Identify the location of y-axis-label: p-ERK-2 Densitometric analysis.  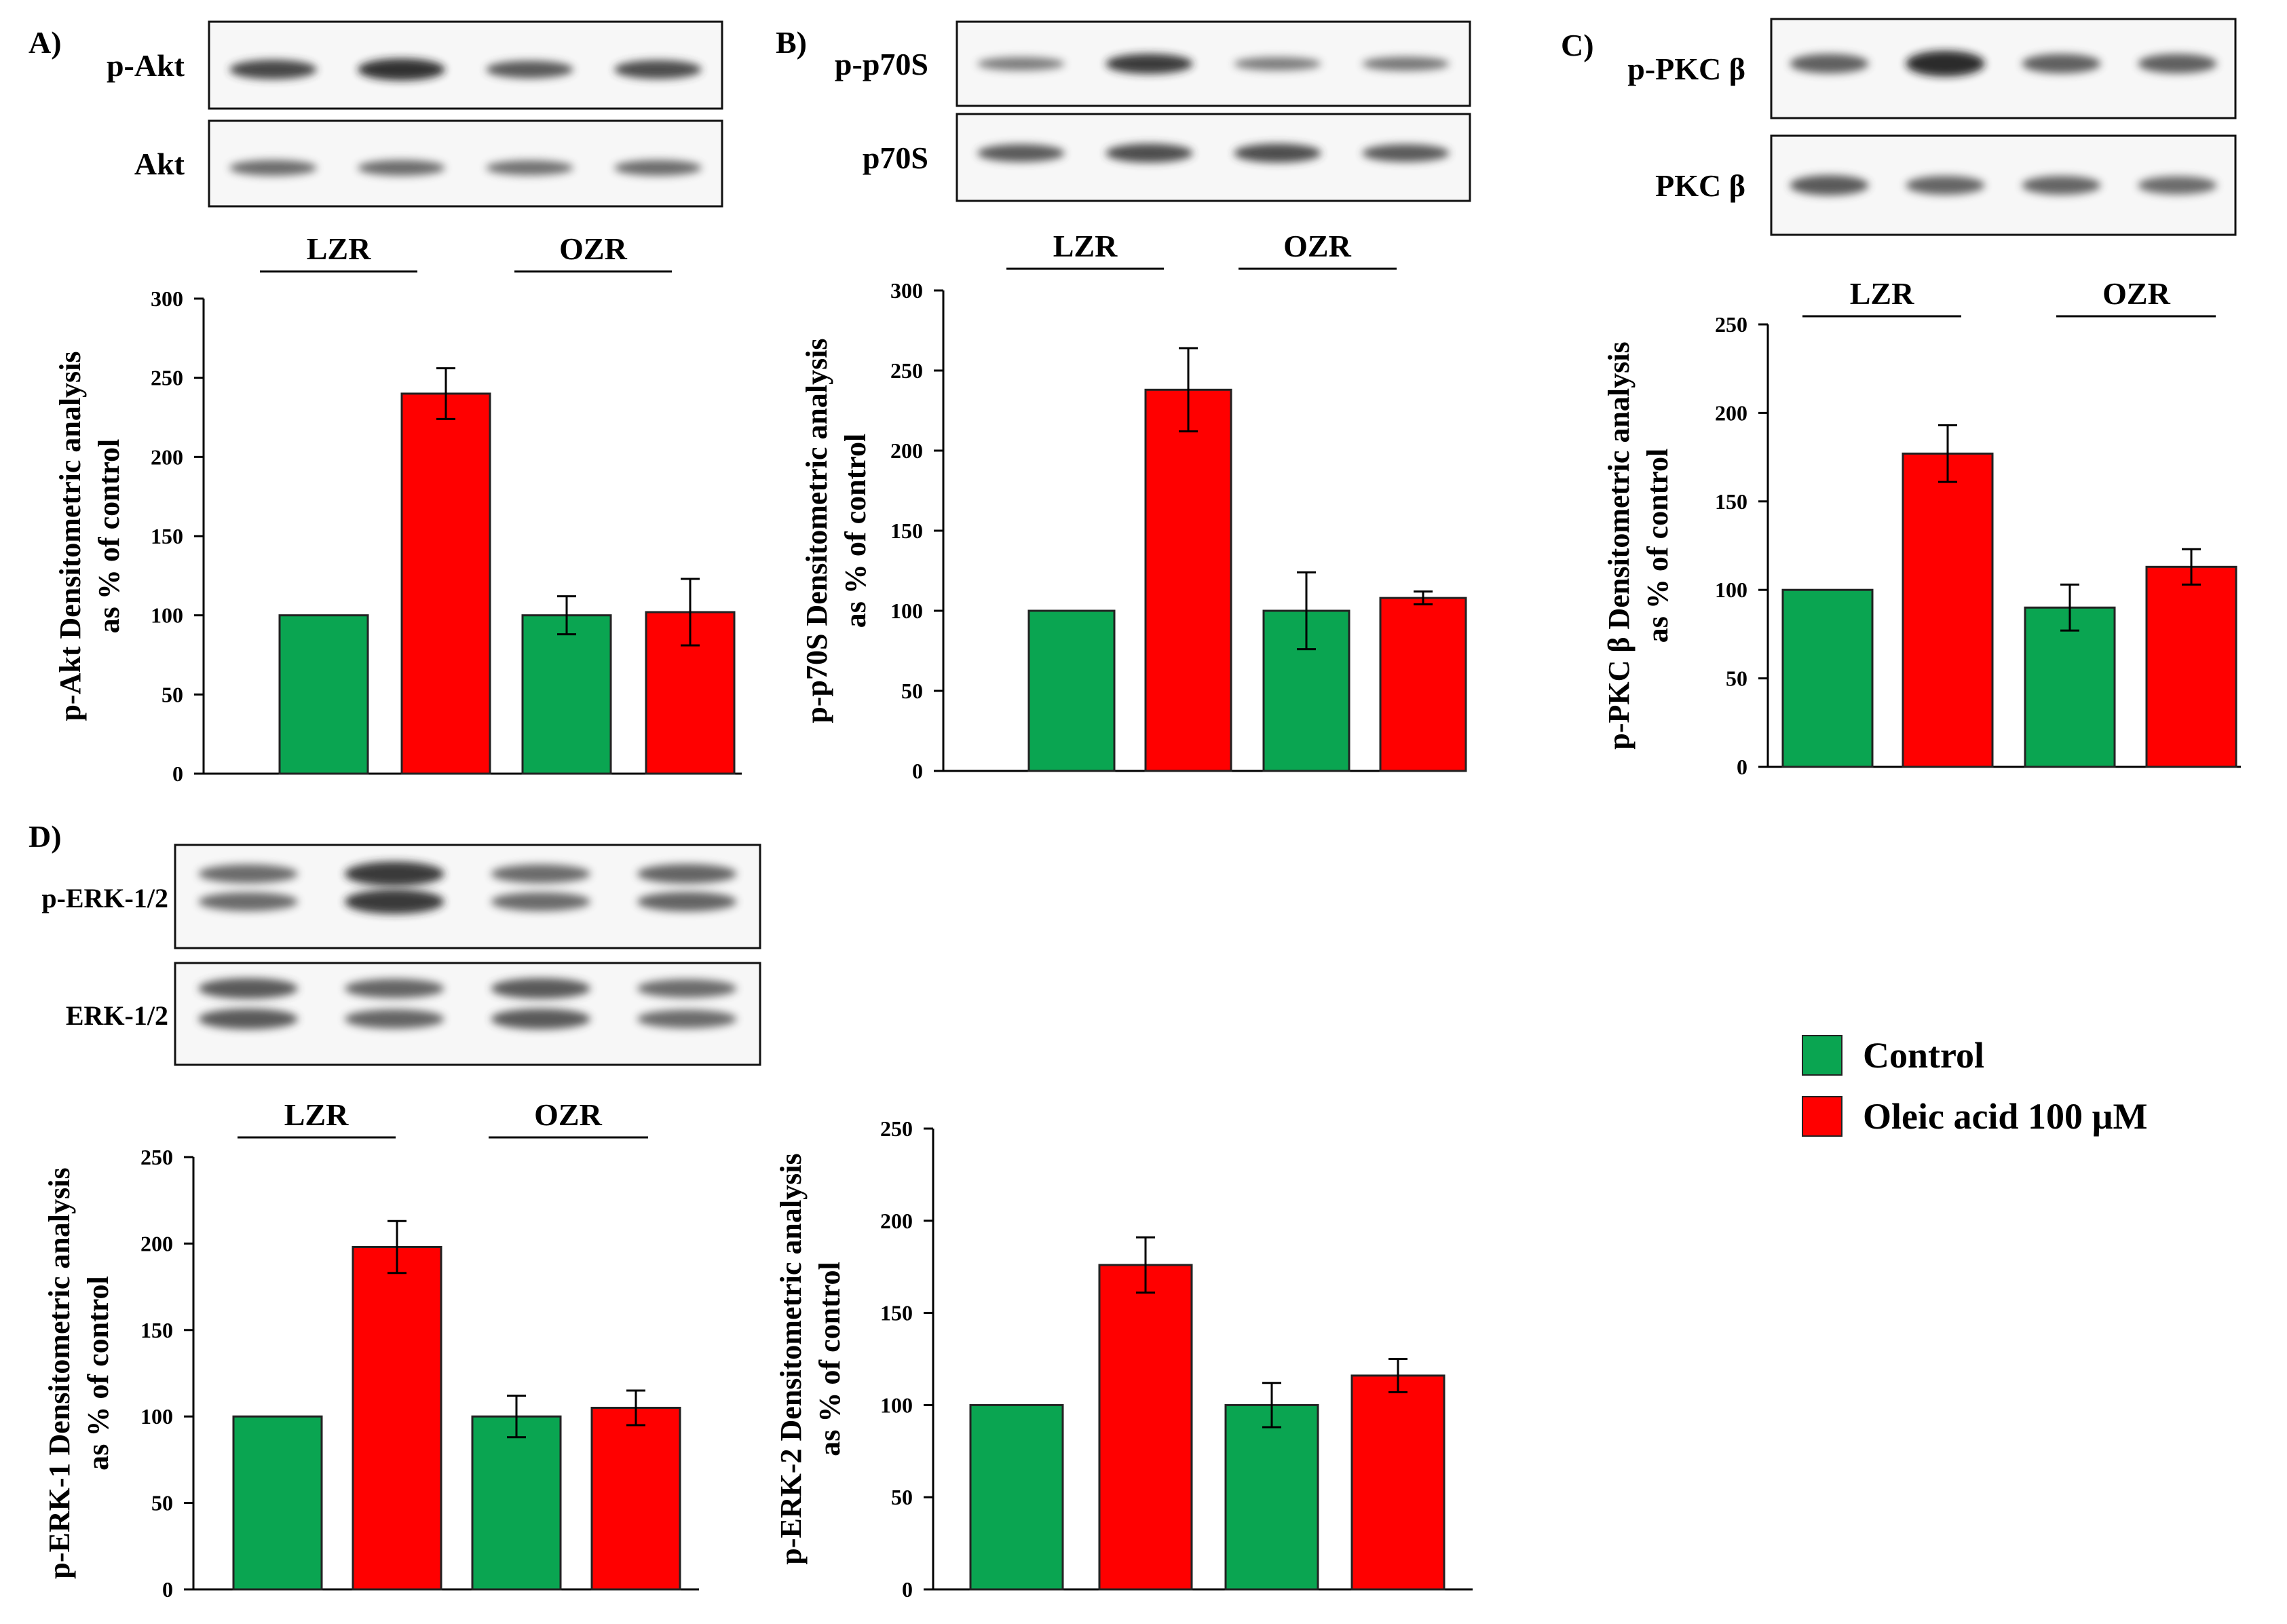
(791, 1358).